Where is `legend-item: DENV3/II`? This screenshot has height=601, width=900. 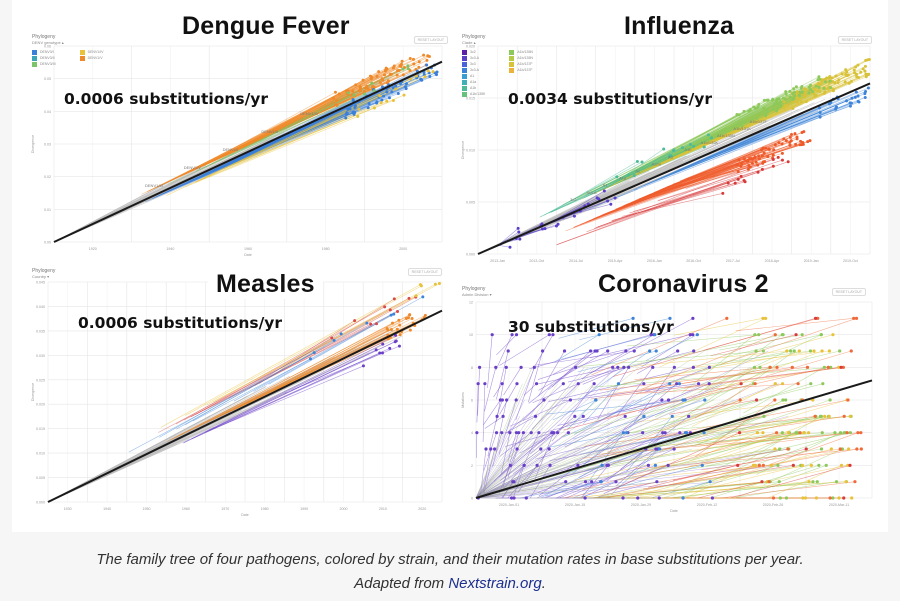 legend-item: DENV3/II is located at coordinates (44, 58).